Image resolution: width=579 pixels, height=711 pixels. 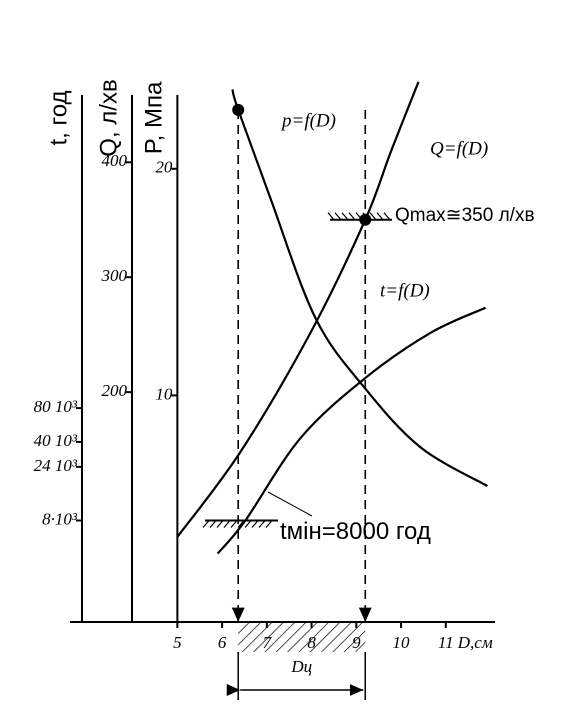 I want to click on x-tick-label: 6, so click(x=222, y=642).